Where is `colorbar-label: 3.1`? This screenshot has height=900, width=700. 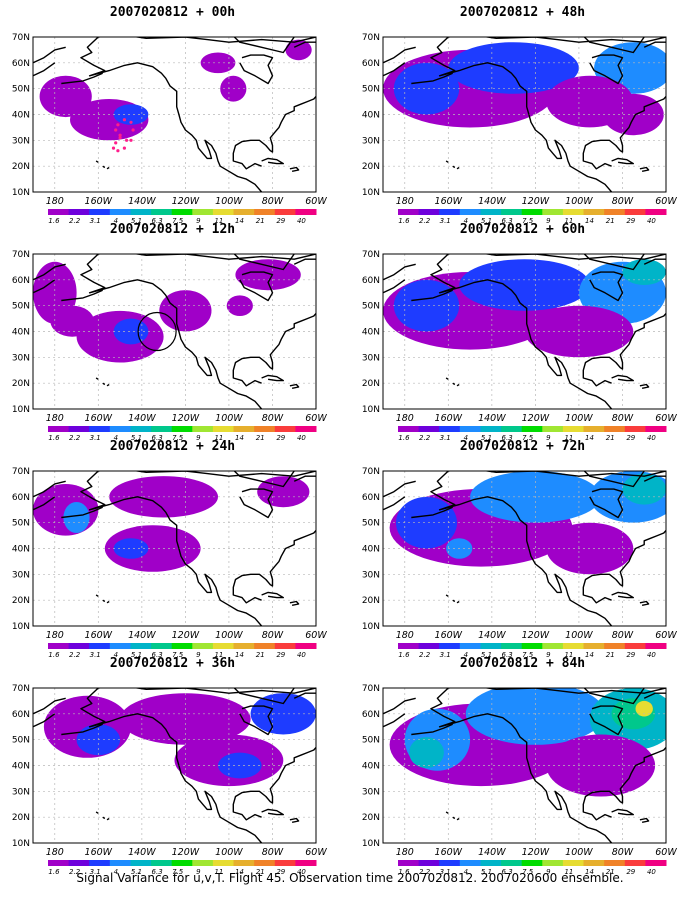 colorbar-label: 3.1 is located at coordinates (95, 438).